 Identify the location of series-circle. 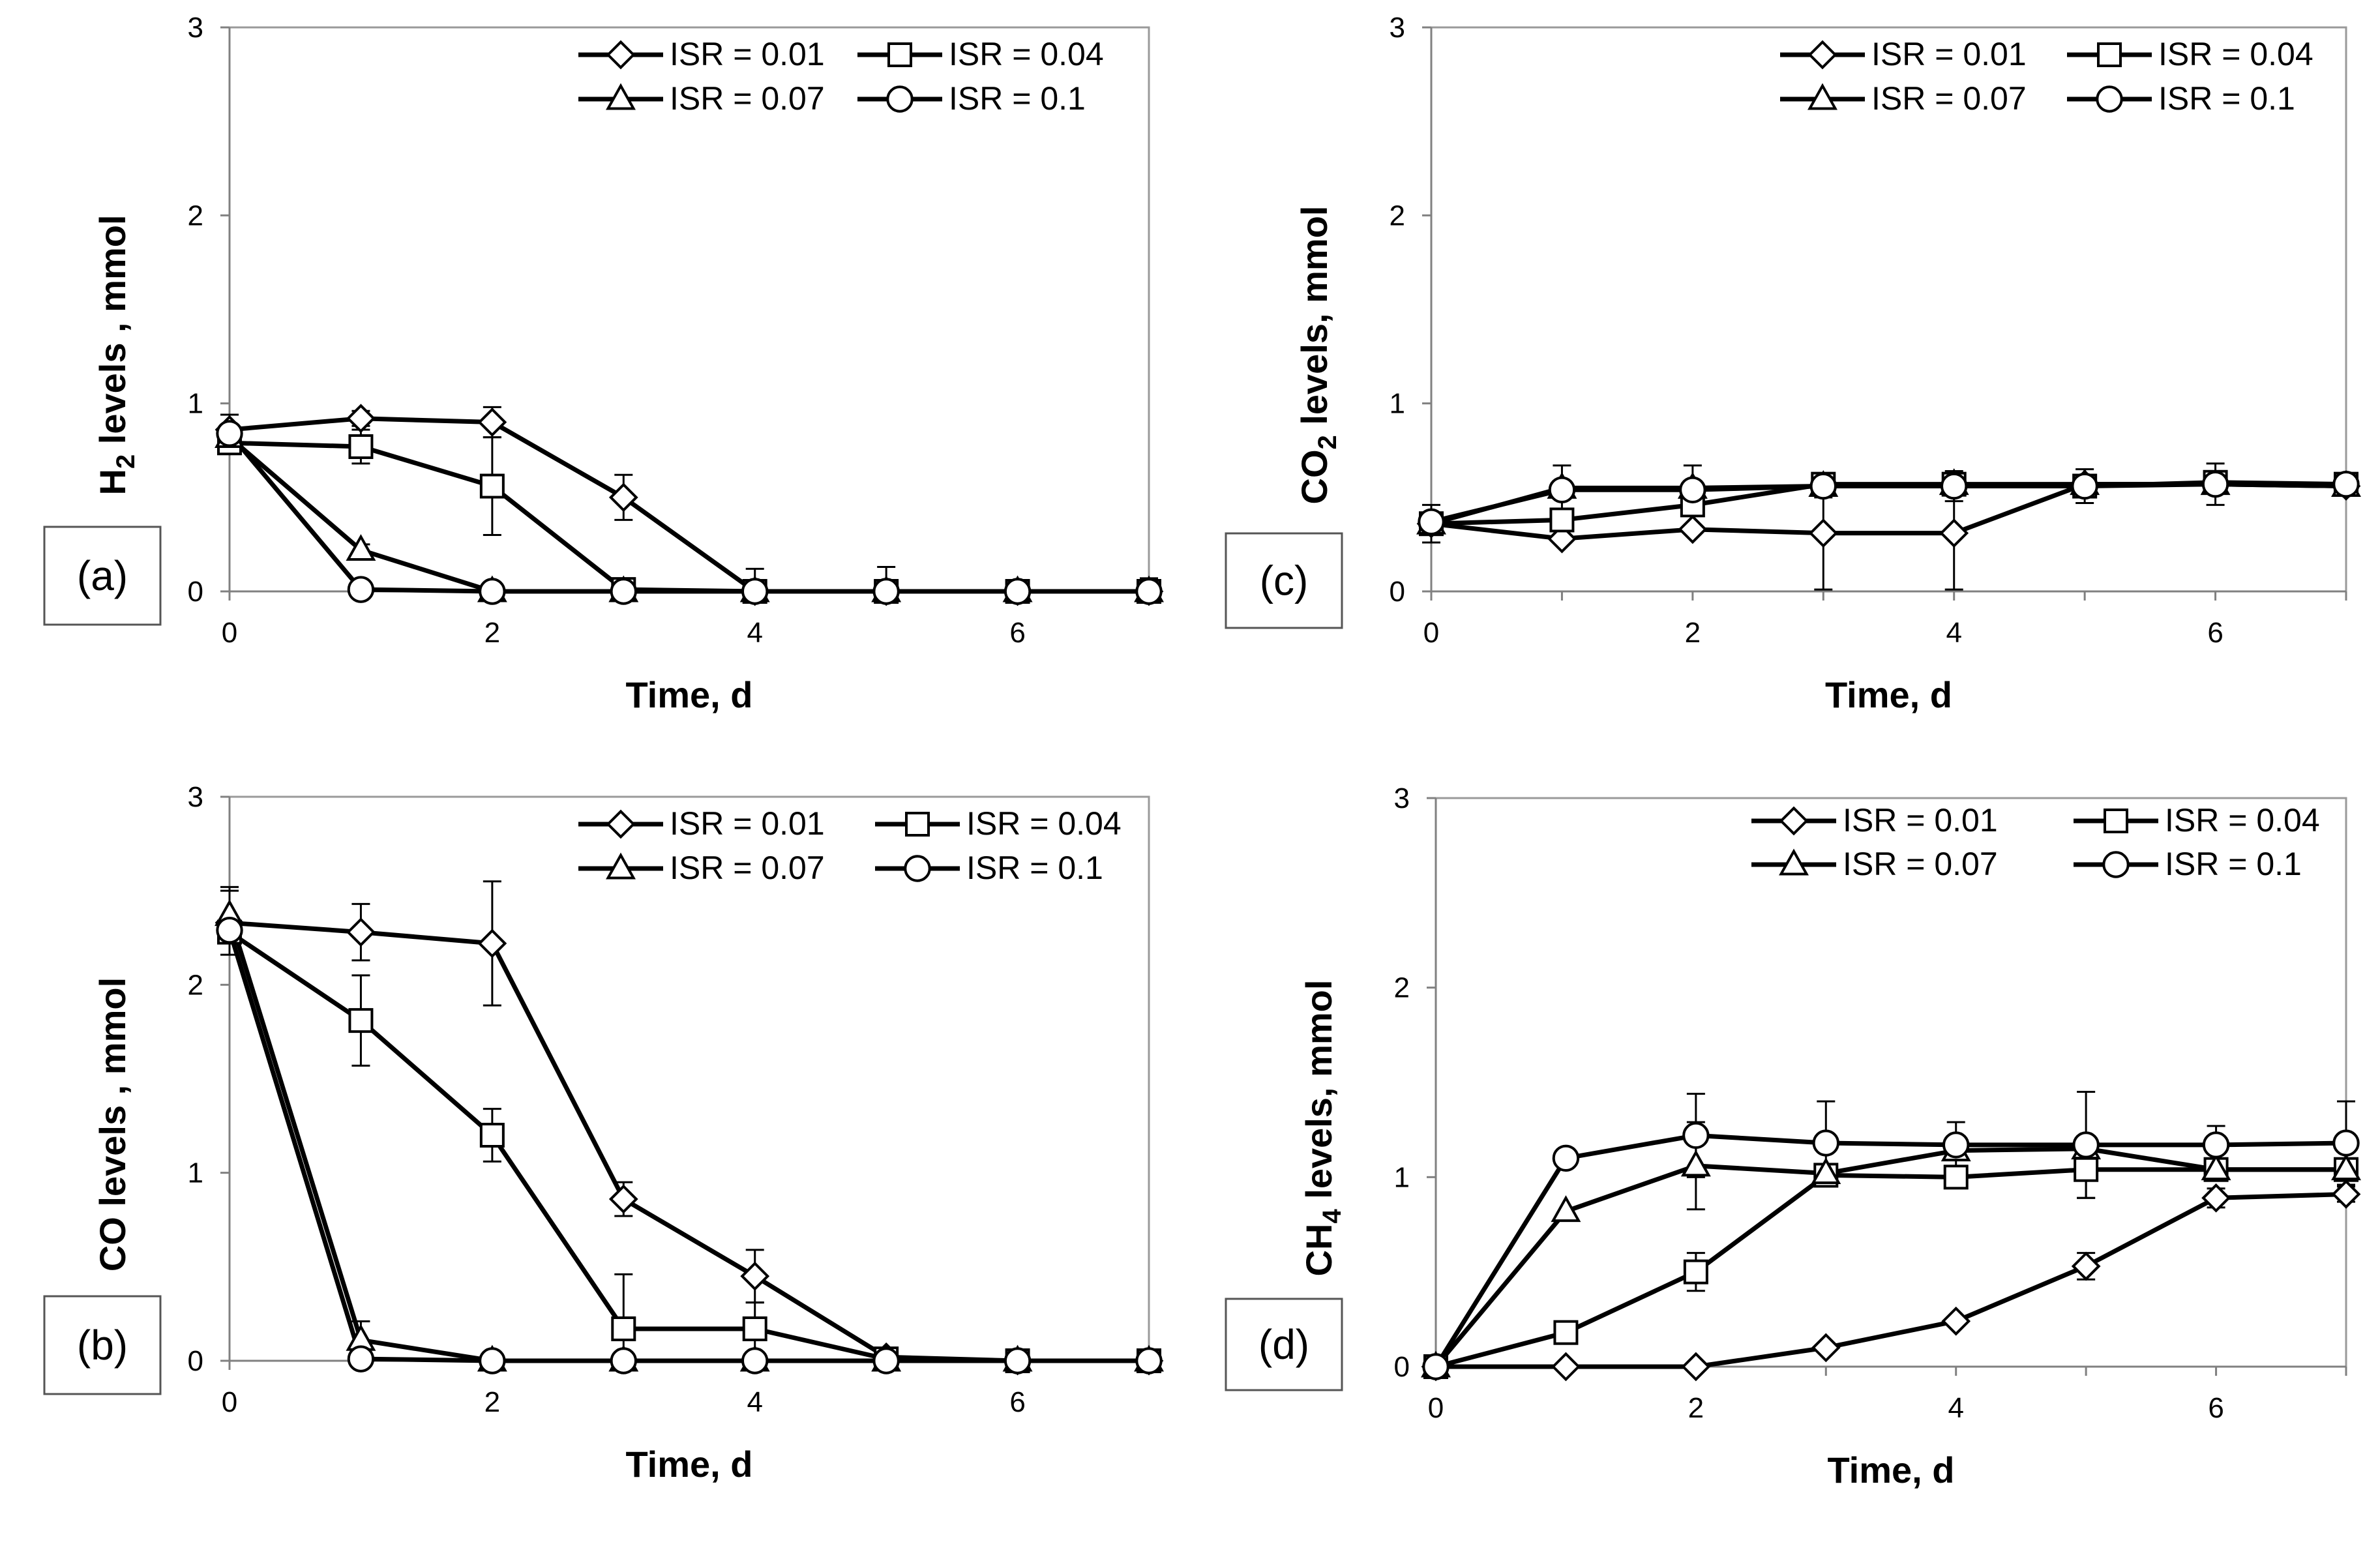
(688, 1146).